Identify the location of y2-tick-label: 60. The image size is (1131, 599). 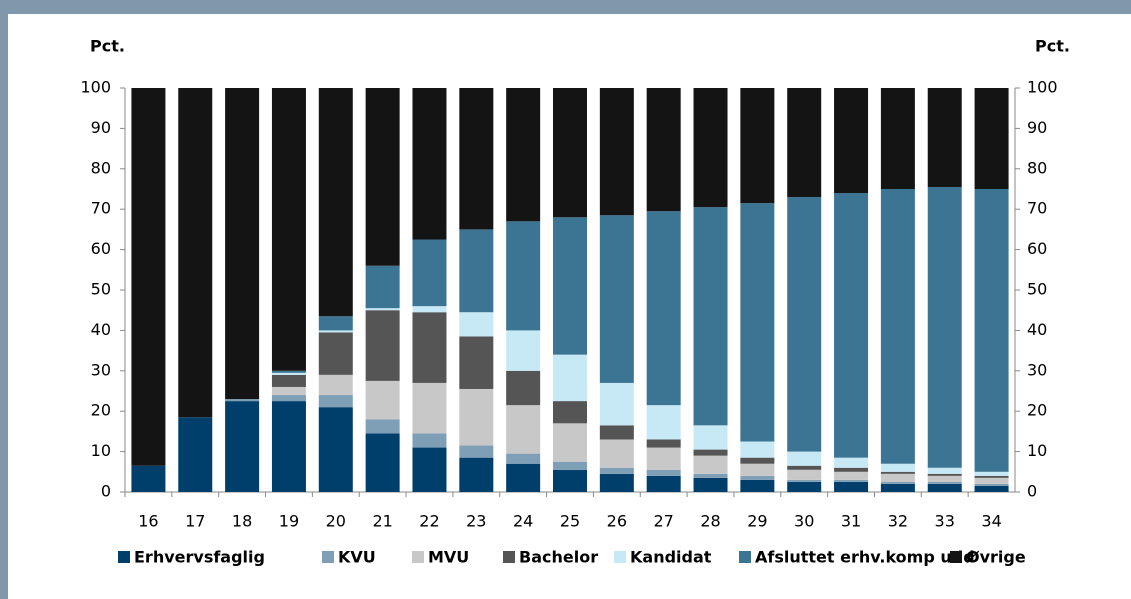
(1037, 248).